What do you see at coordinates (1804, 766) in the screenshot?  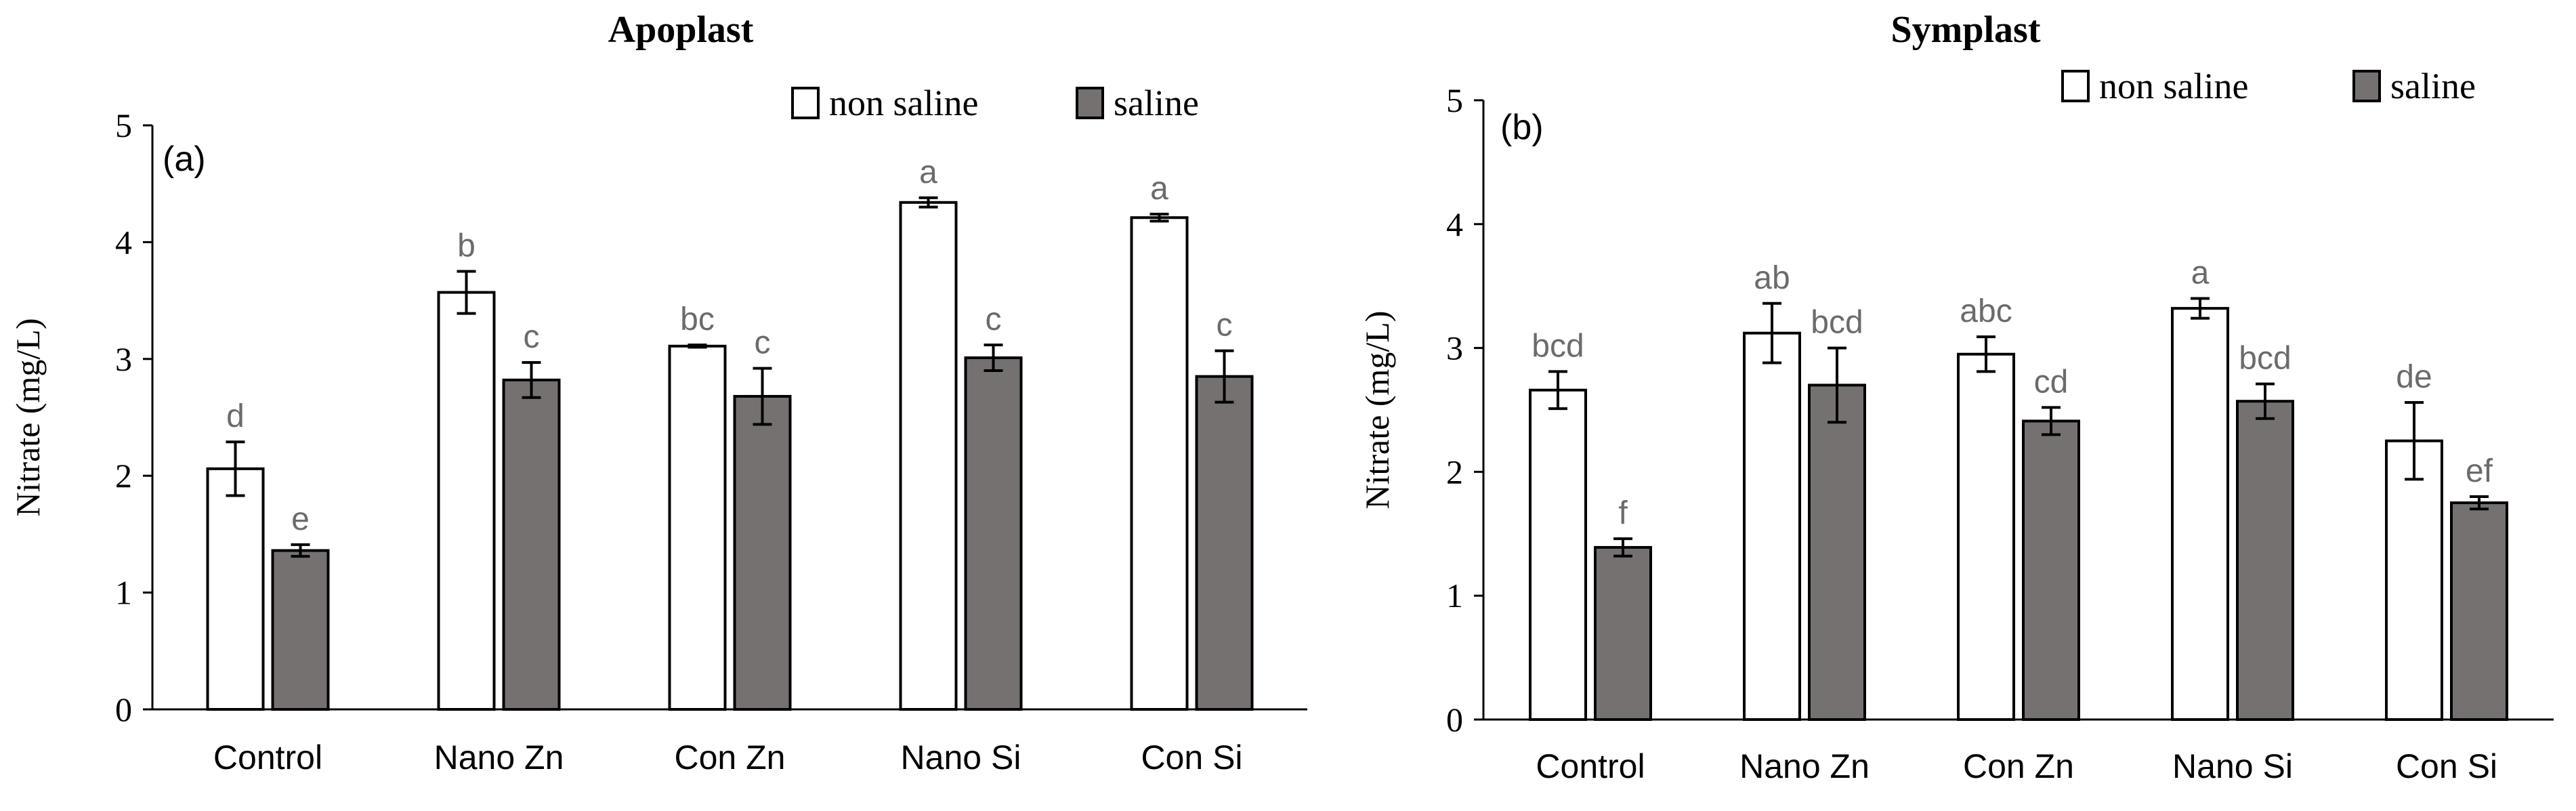 I see `symplast-x-tick-label: Nano Zn` at bounding box center [1804, 766].